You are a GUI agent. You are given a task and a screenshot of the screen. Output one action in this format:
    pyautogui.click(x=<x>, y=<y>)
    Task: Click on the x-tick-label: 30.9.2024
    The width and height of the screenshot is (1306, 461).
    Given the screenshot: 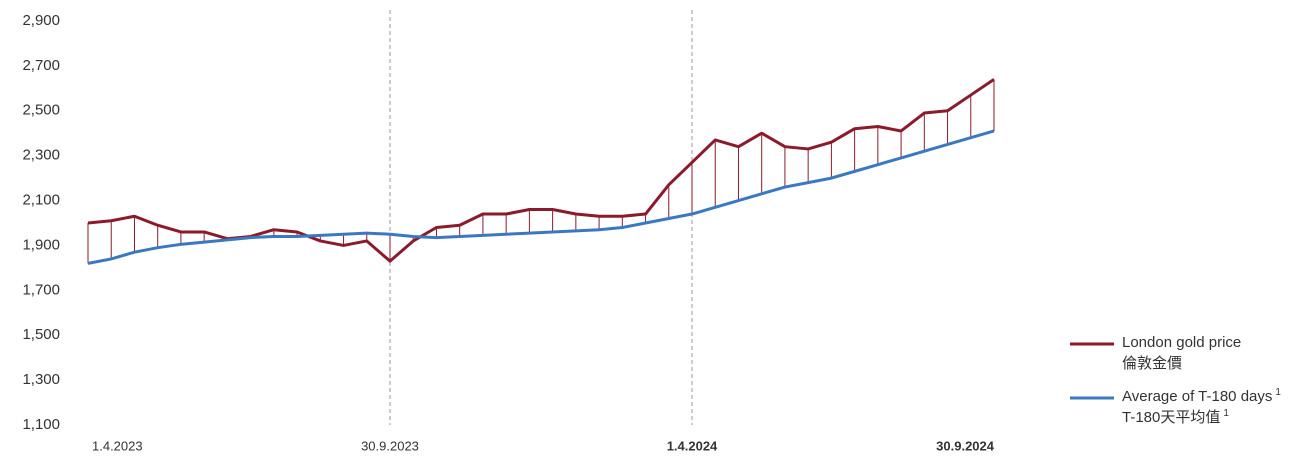 What is the action you would take?
    pyautogui.click(x=965, y=445)
    